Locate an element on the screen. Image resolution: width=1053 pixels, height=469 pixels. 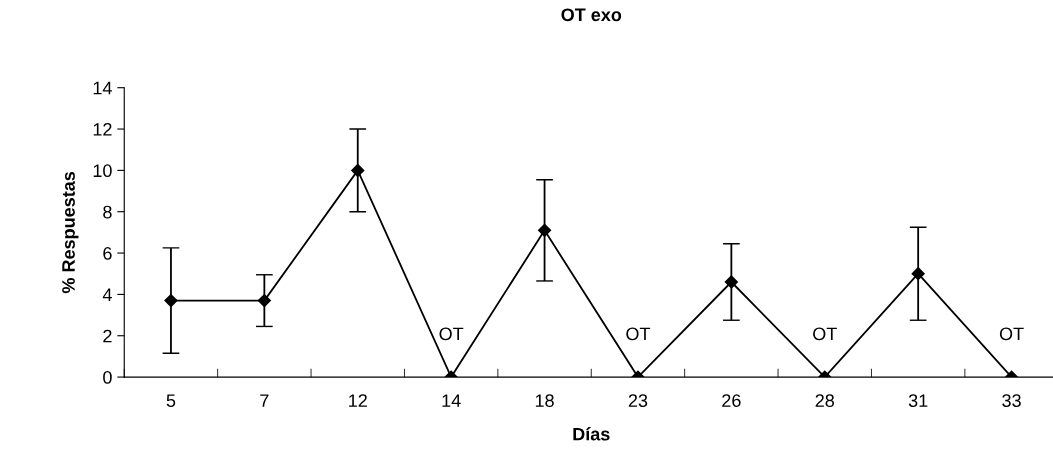
y-tick-label: 12 is located at coordinates (102, 129).